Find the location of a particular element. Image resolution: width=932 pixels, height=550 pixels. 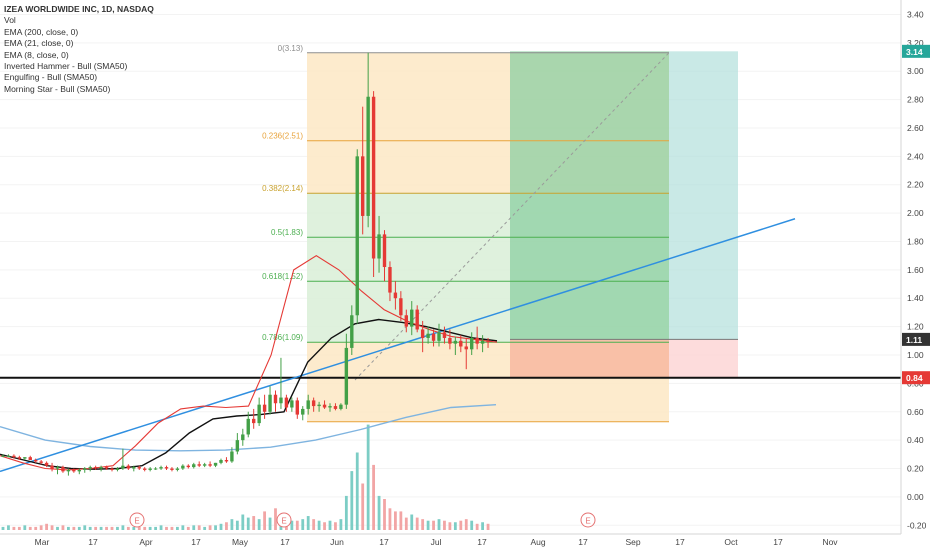

x-tick-label: Sep is located at coordinates (632, 542).